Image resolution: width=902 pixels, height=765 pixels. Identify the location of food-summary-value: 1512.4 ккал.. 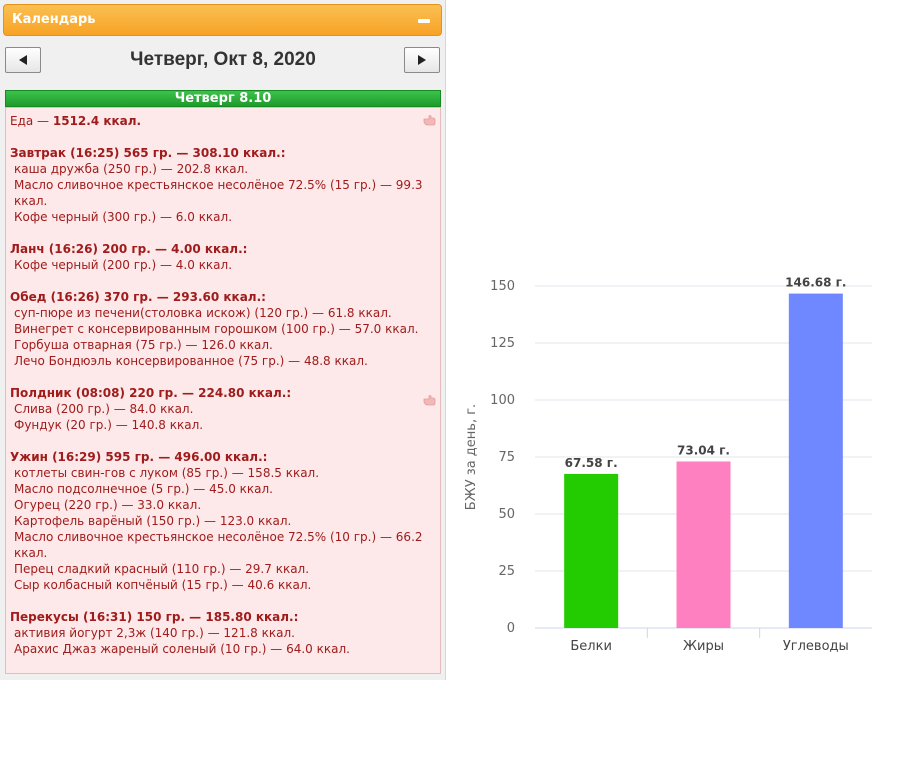
(97, 121).